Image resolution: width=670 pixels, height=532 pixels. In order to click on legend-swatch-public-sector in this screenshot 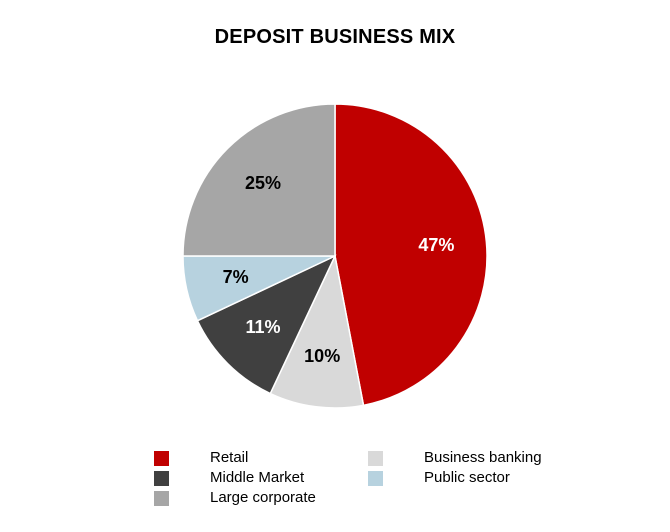, I will do `click(375, 478)`.